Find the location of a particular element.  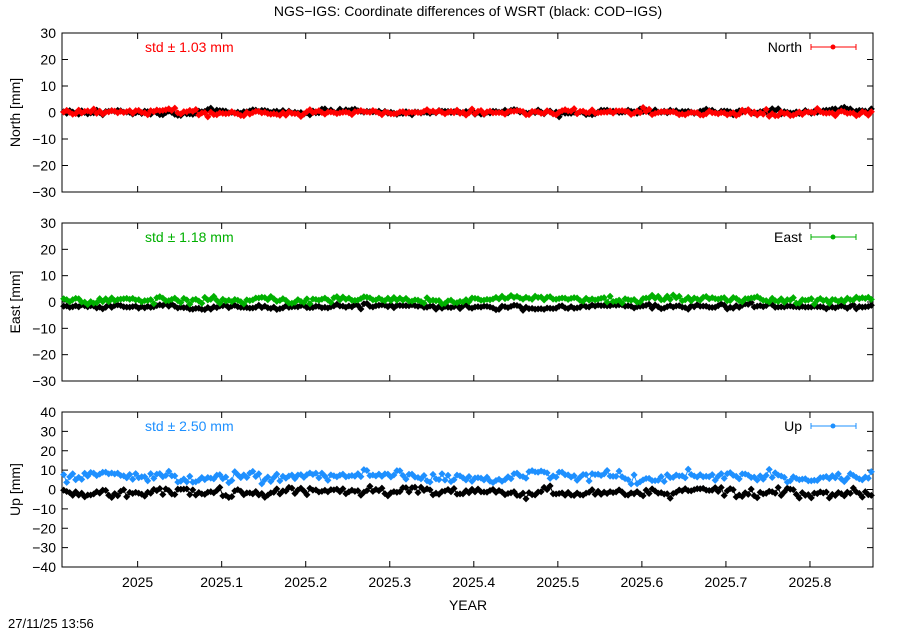

y-tick-label: 10 is located at coordinates (48, 470).